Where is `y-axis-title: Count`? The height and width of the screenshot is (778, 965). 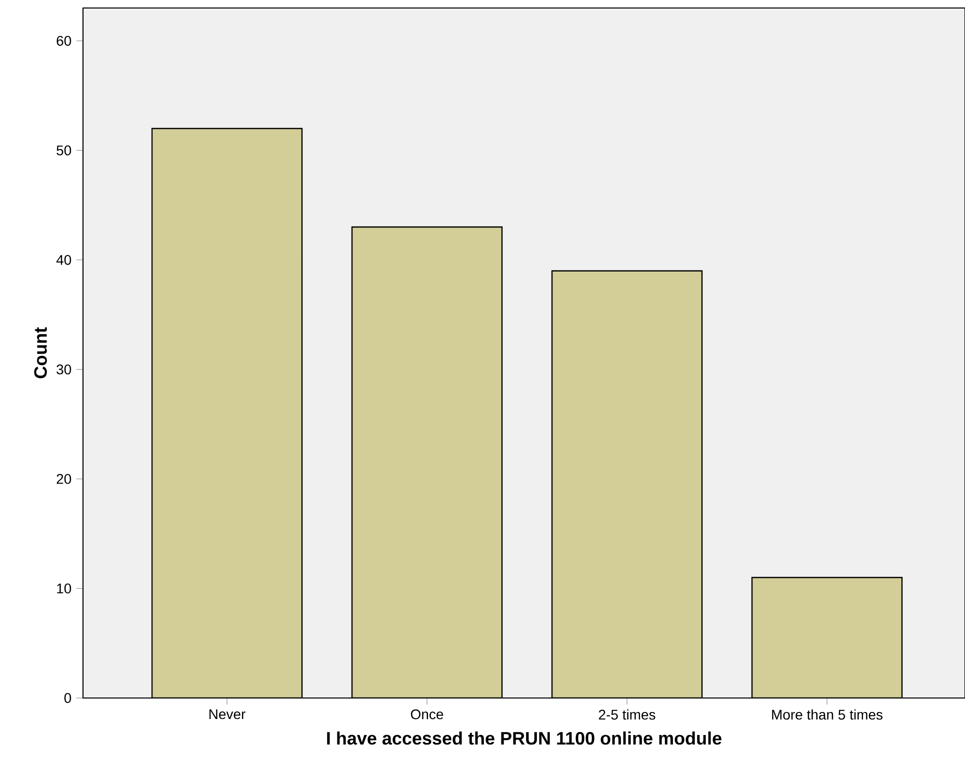
y-axis-title: Count is located at coordinates (40, 352).